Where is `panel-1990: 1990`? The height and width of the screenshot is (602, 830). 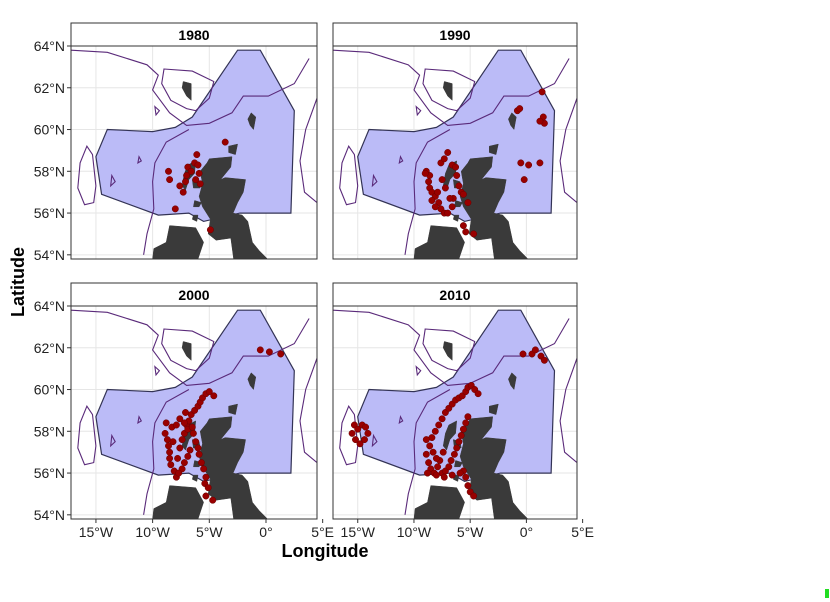 panel-1990: 1990 is located at coordinates (455, 141).